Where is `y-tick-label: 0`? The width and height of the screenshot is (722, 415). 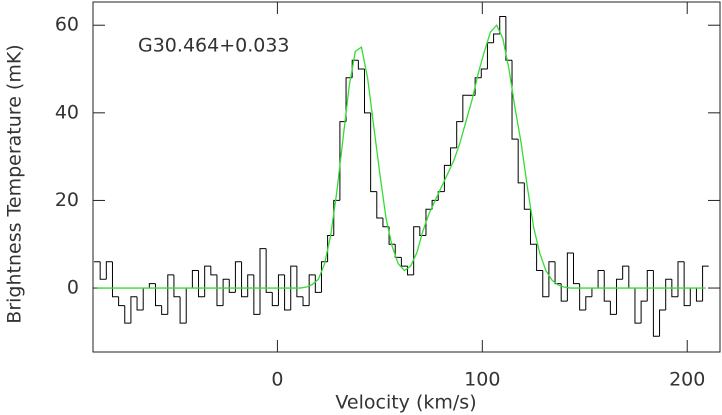 y-tick-label: 0 is located at coordinates (73, 288).